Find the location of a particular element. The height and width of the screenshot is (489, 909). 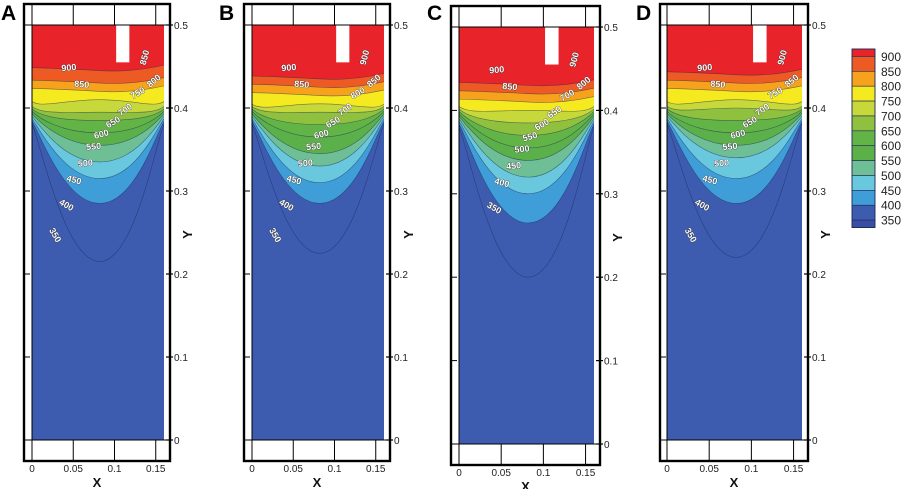

y-tick-label: 0.4 is located at coordinates (401, 109).